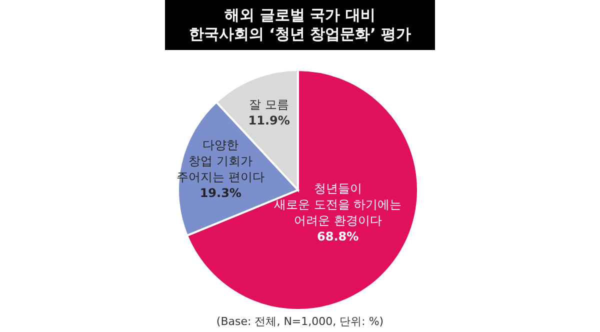 The image size is (600, 332). I want to click on data-label: 19.3%, so click(221, 193).